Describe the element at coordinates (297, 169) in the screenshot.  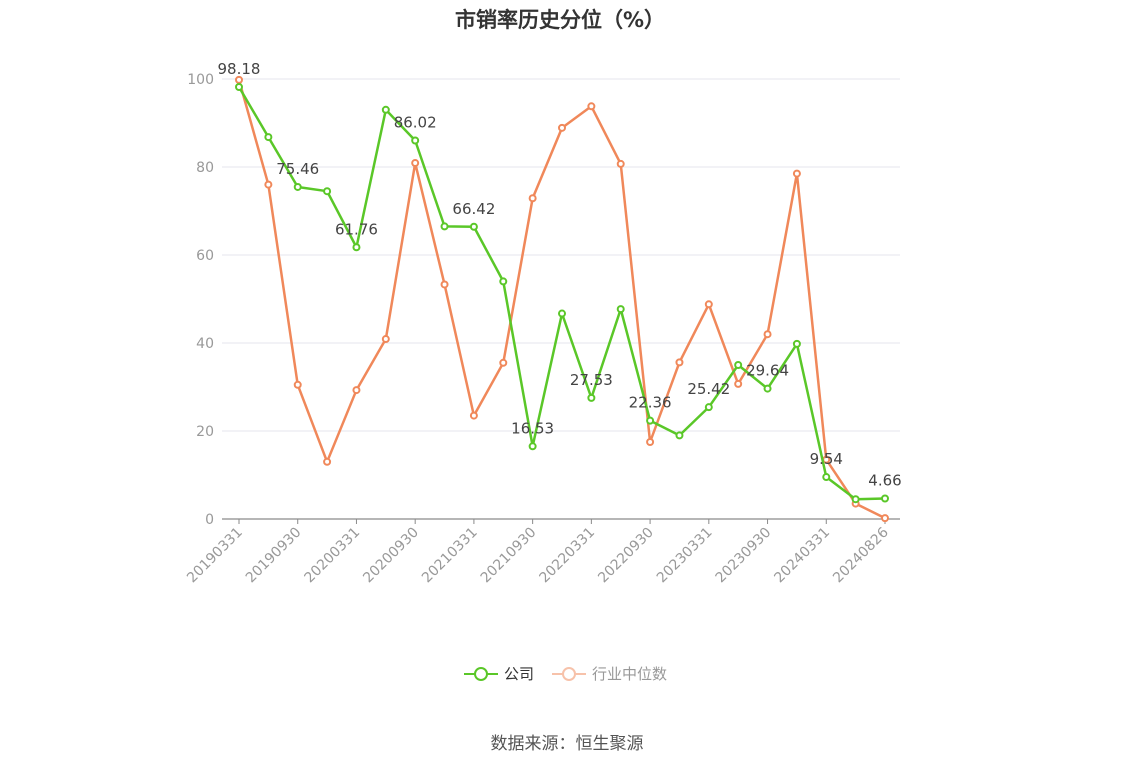
I see `data-label: 75.46` at that location.